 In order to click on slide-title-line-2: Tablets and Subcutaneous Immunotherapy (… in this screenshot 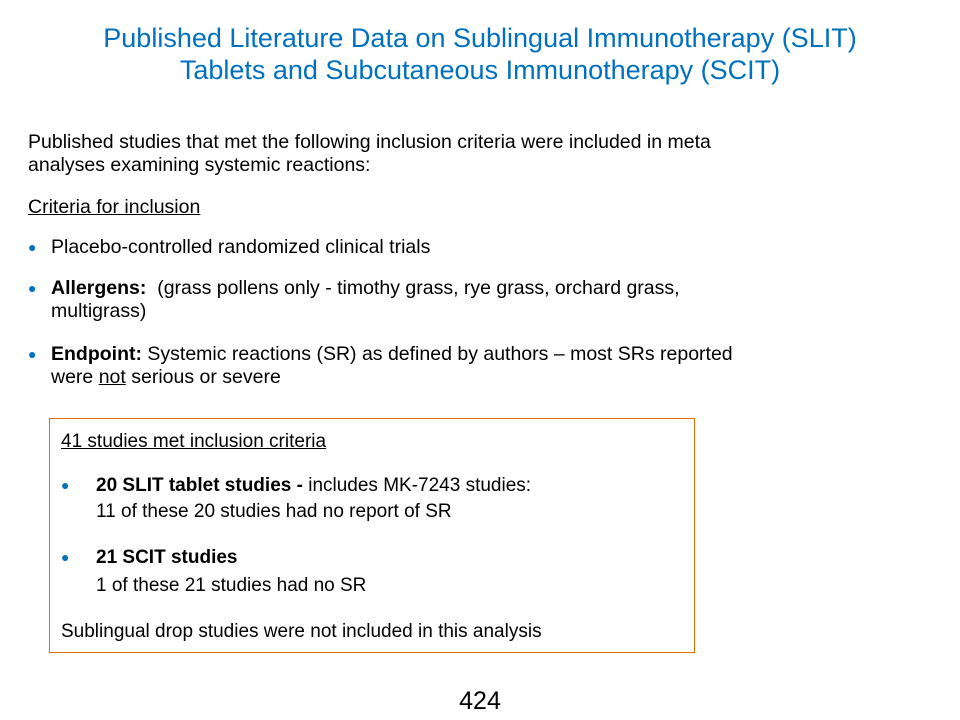, I will do `click(480, 70)`.